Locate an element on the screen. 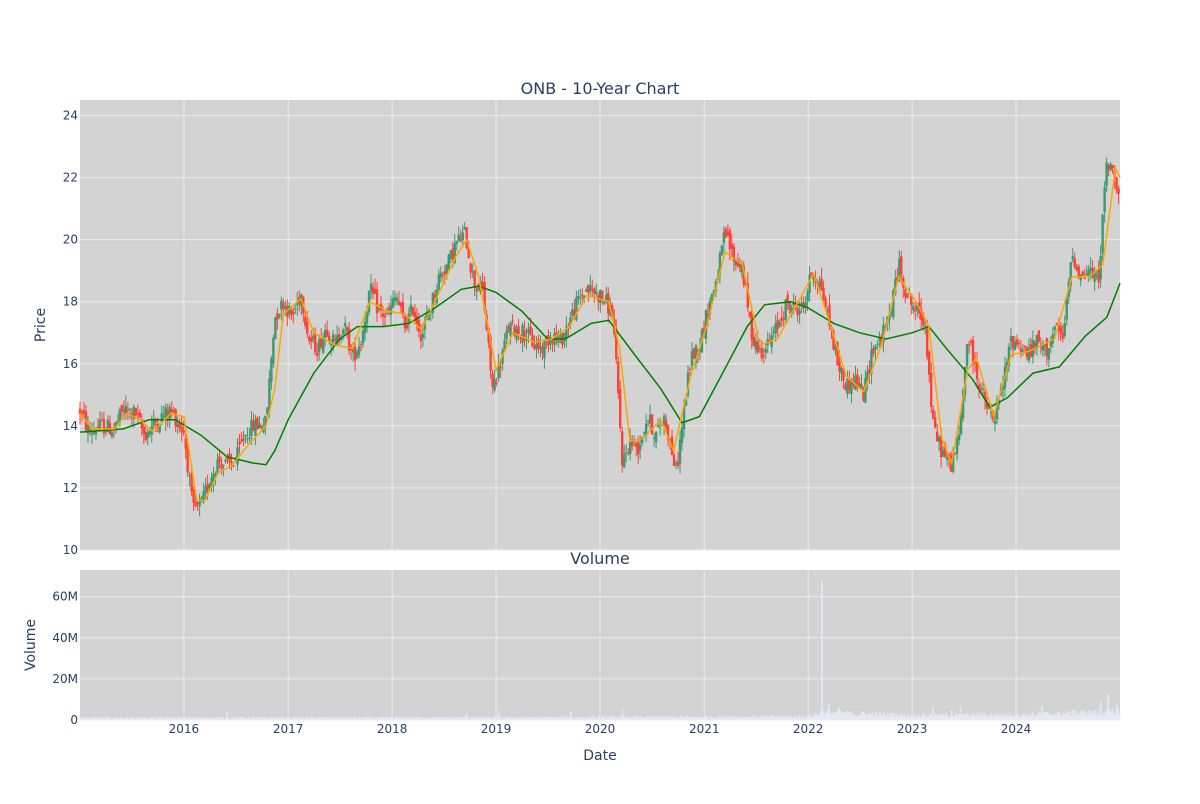 Image resolution: width=1200 pixels, height=804 pixels. price-y-tick-label: 16 is located at coordinates (70, 364).